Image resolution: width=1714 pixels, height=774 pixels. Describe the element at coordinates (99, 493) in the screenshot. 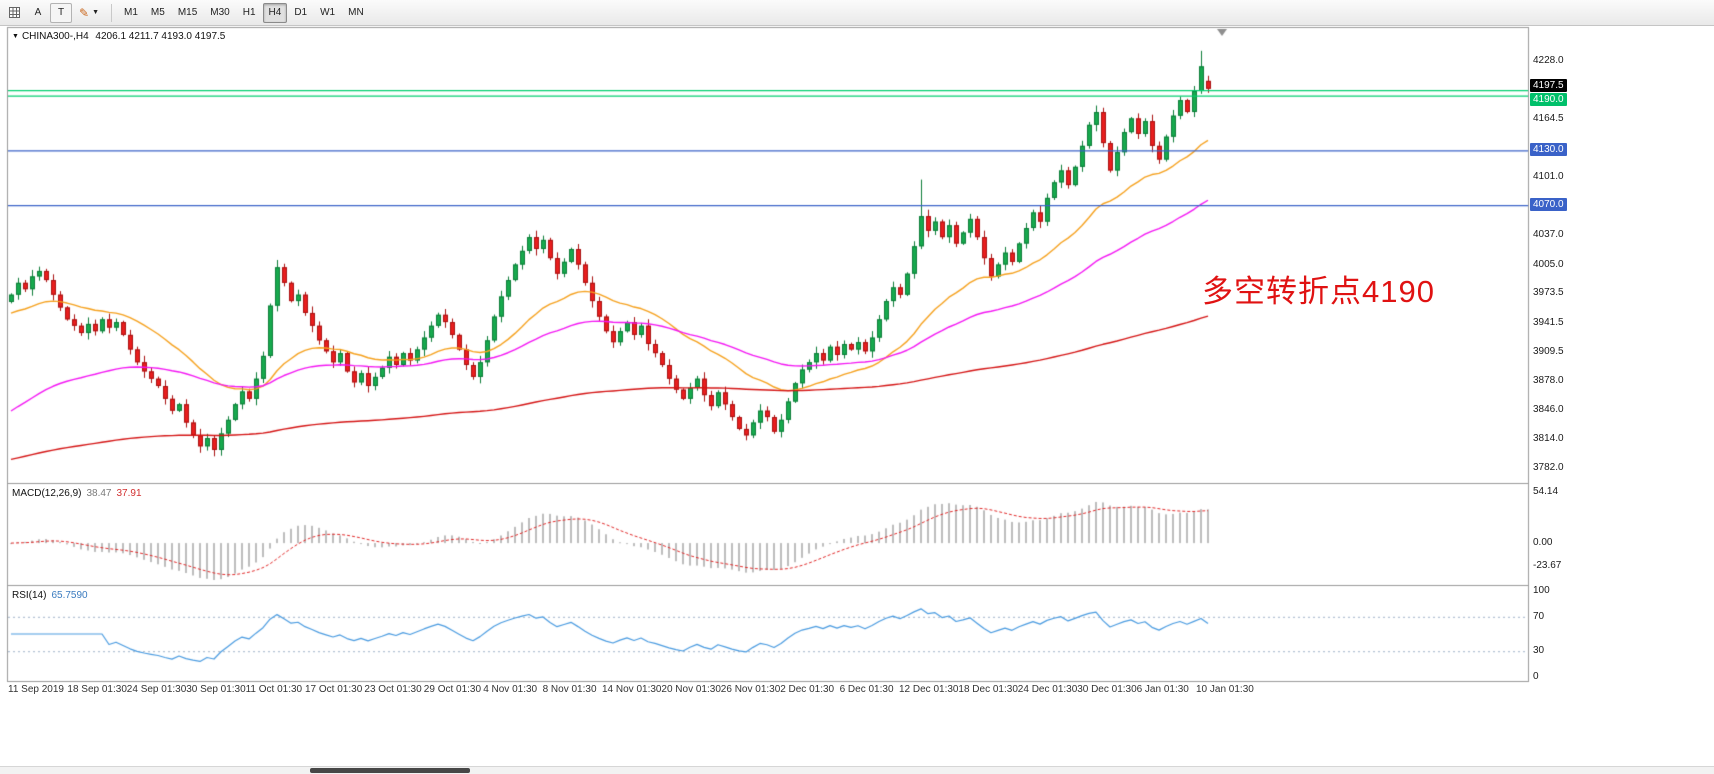

I see `macd-value-histogram: 38.47` at that location.